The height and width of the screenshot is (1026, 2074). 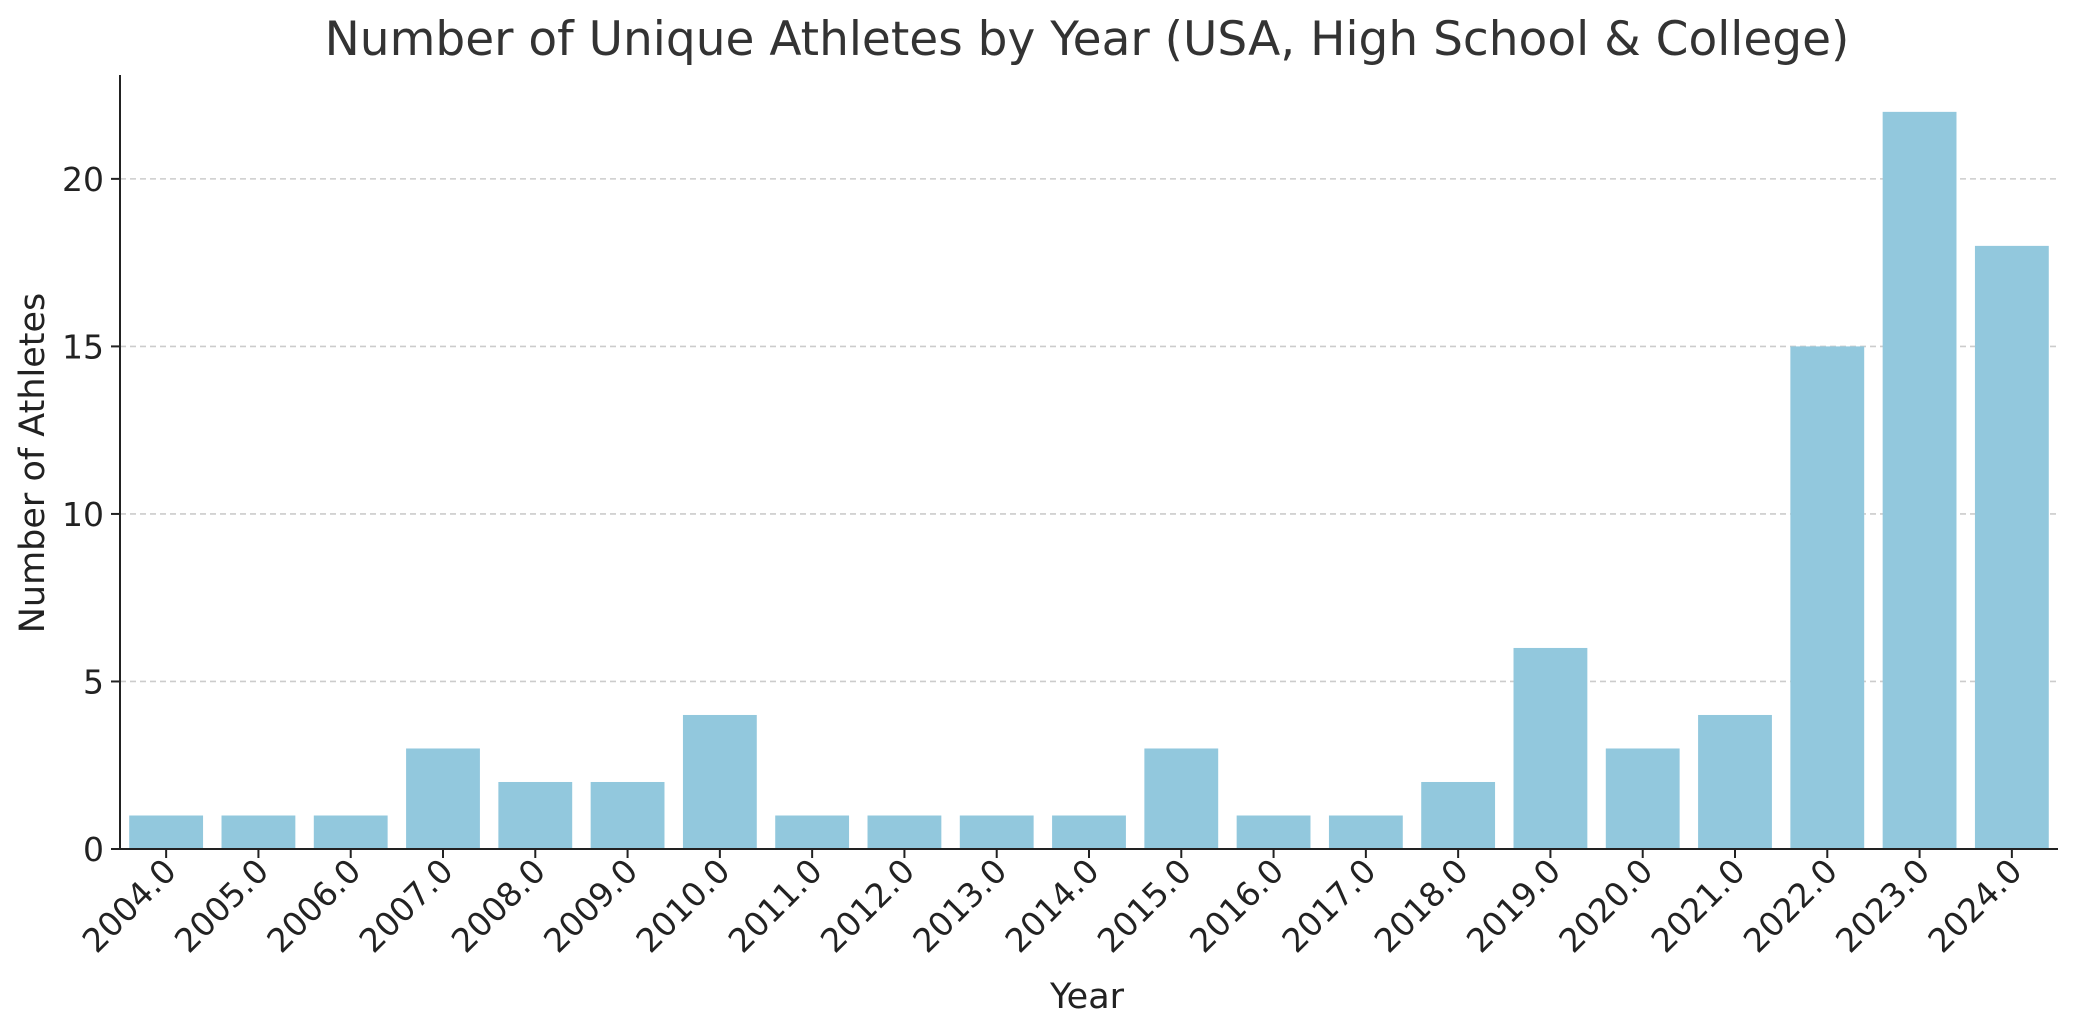 What do you see at coordinates (498, 905) in the screenshot?
I see `x-tick-label: 2008.0` at bounding box center [498, 905].